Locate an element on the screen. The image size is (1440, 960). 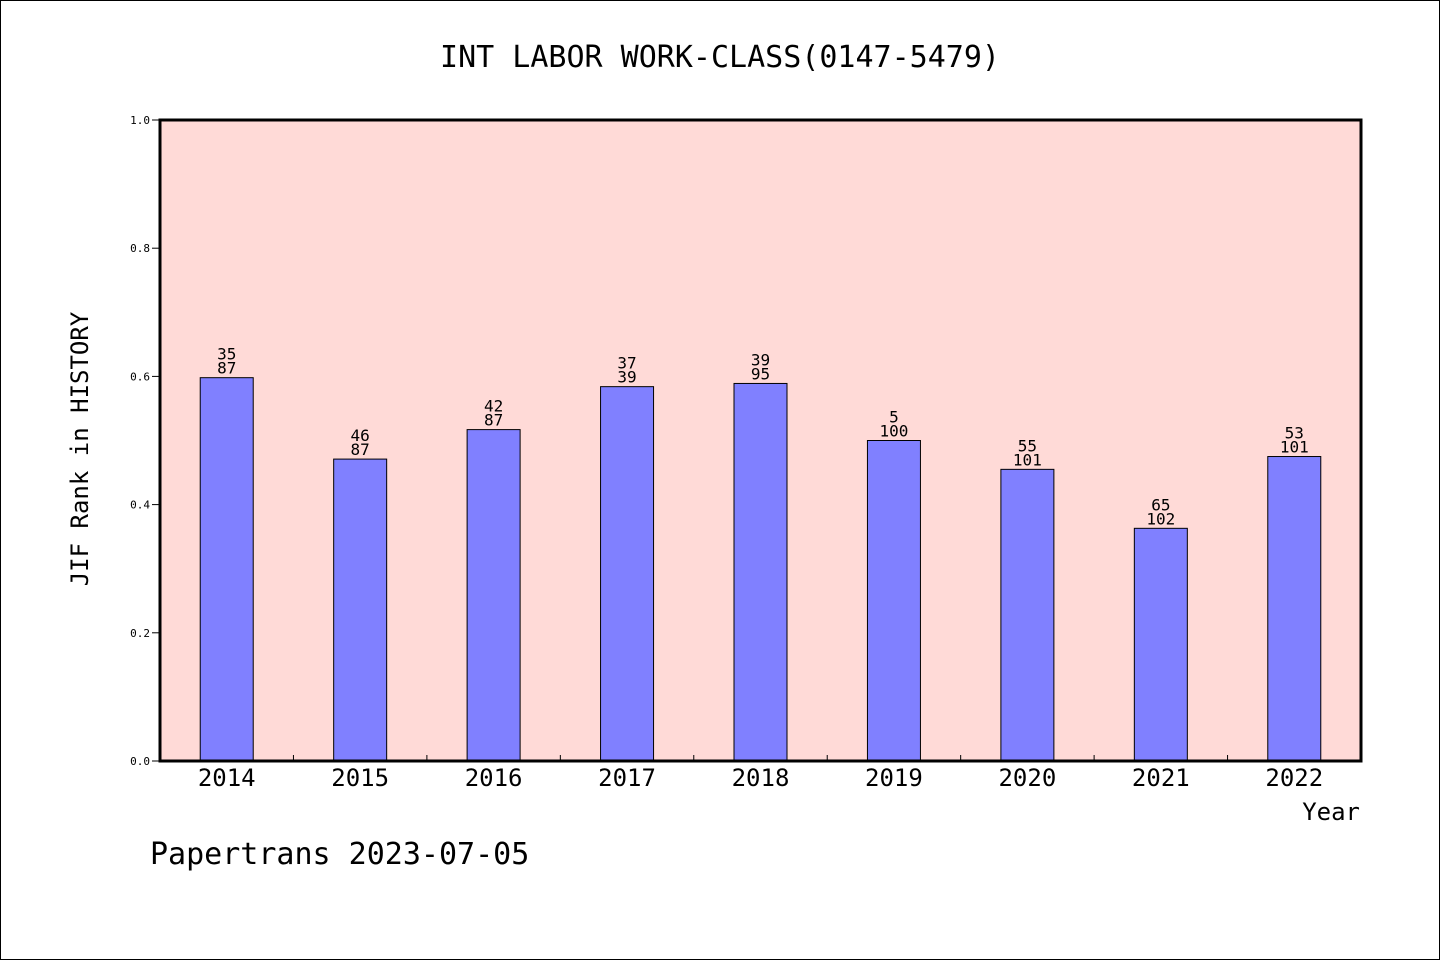
footer-credit: Papertrans 2023-07-05 is located at coordinates (339, 854).